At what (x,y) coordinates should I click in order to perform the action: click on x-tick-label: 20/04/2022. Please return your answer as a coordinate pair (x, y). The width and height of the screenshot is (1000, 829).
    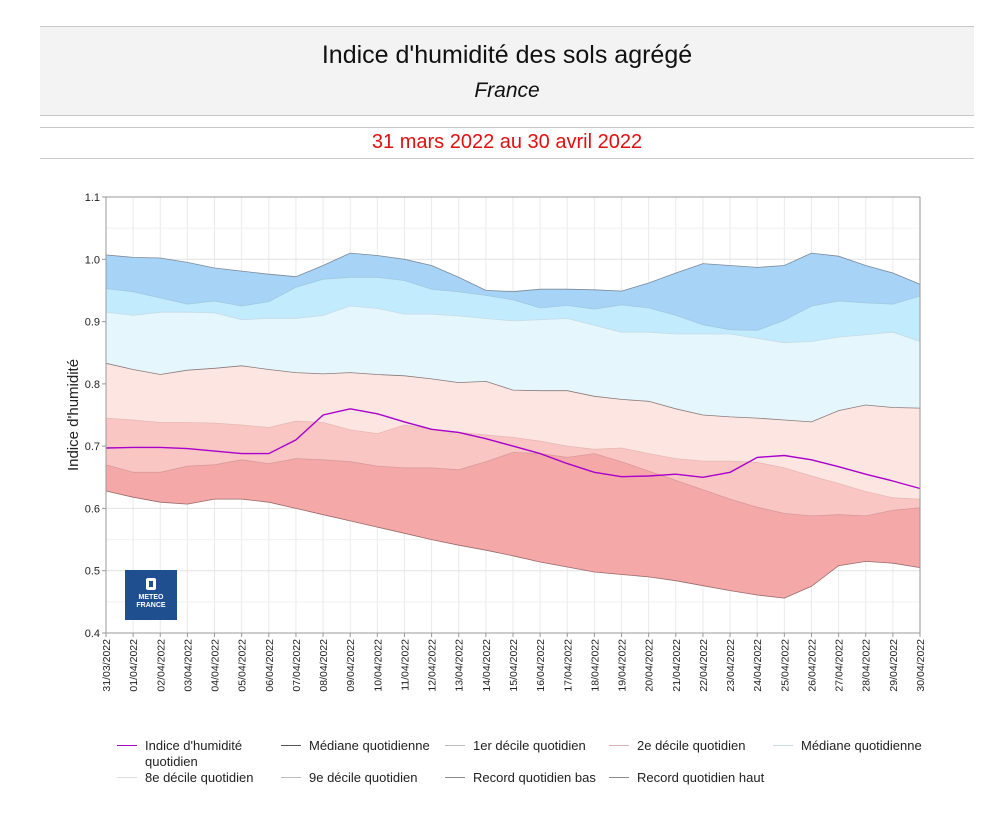
    Looking at the image, I should click on (650, 665).